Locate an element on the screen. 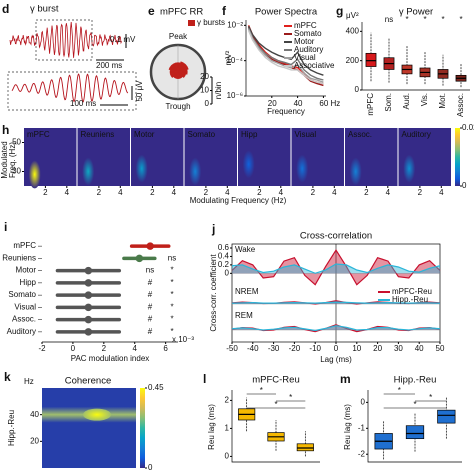  row-label: Auditory is located at coordinates (21, 331).